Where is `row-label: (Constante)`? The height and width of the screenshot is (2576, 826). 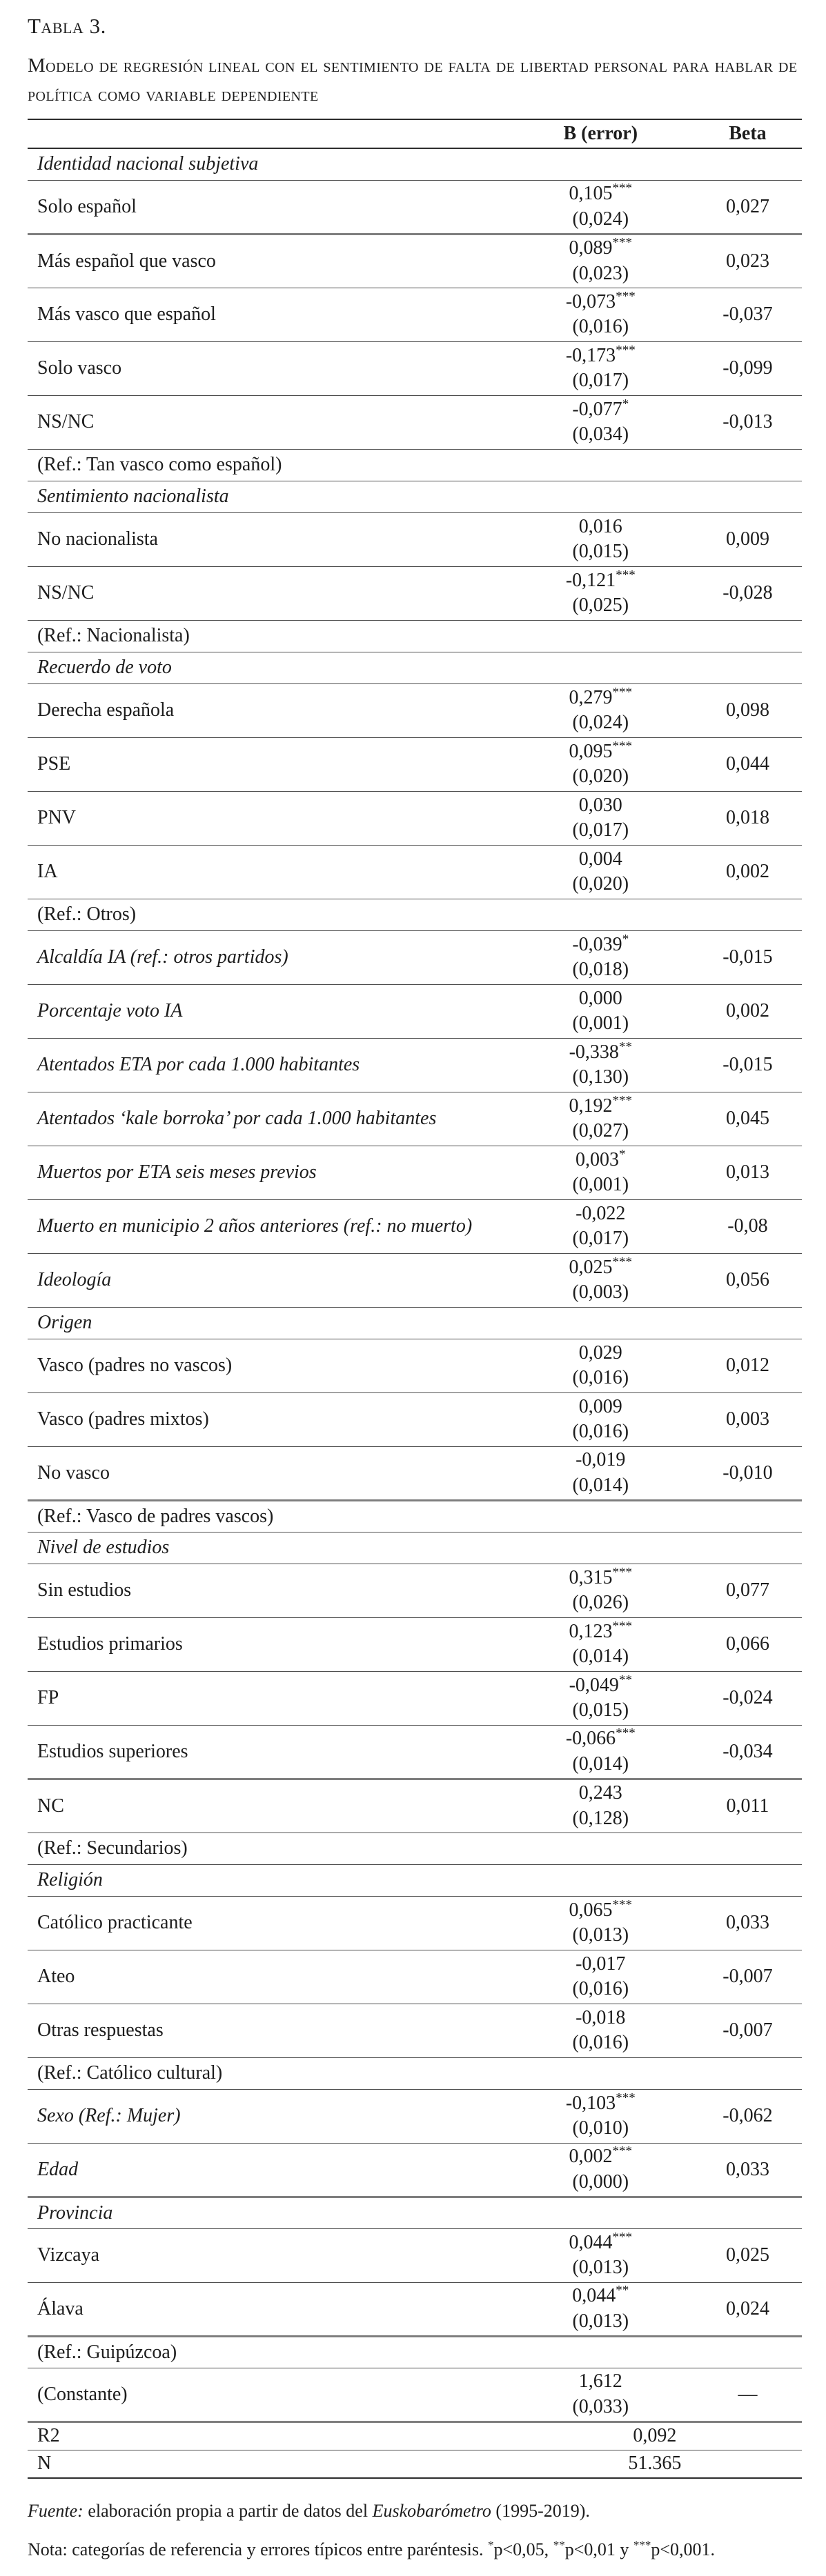 row-label: (Constante) is located at coordinates (82, 2394).